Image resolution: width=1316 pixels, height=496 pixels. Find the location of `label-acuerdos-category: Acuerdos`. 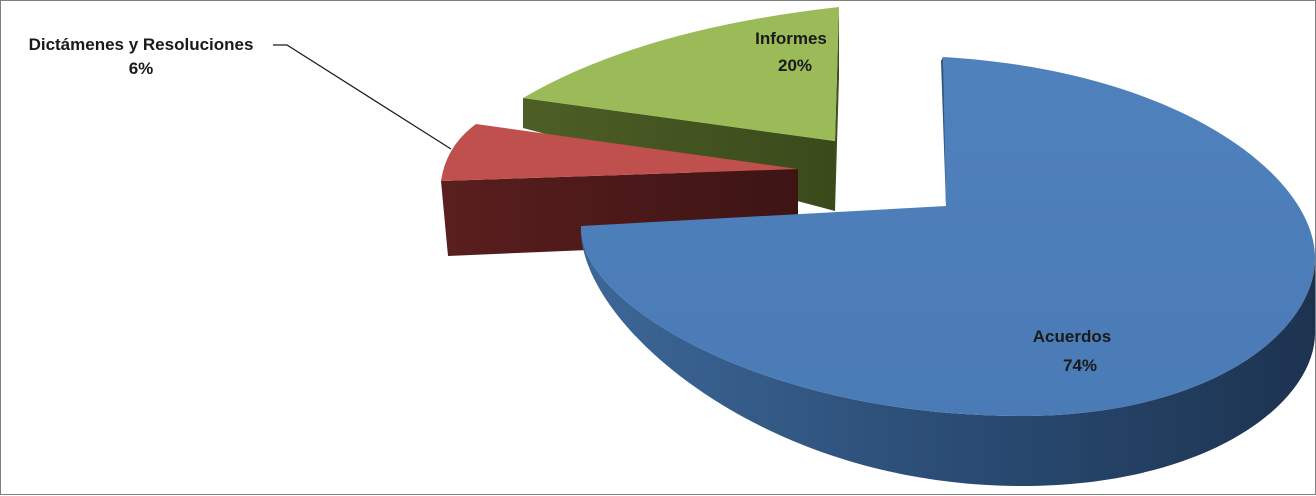

label-acuerdos-category: Acuerdos is located at coordinates (1072, 336).